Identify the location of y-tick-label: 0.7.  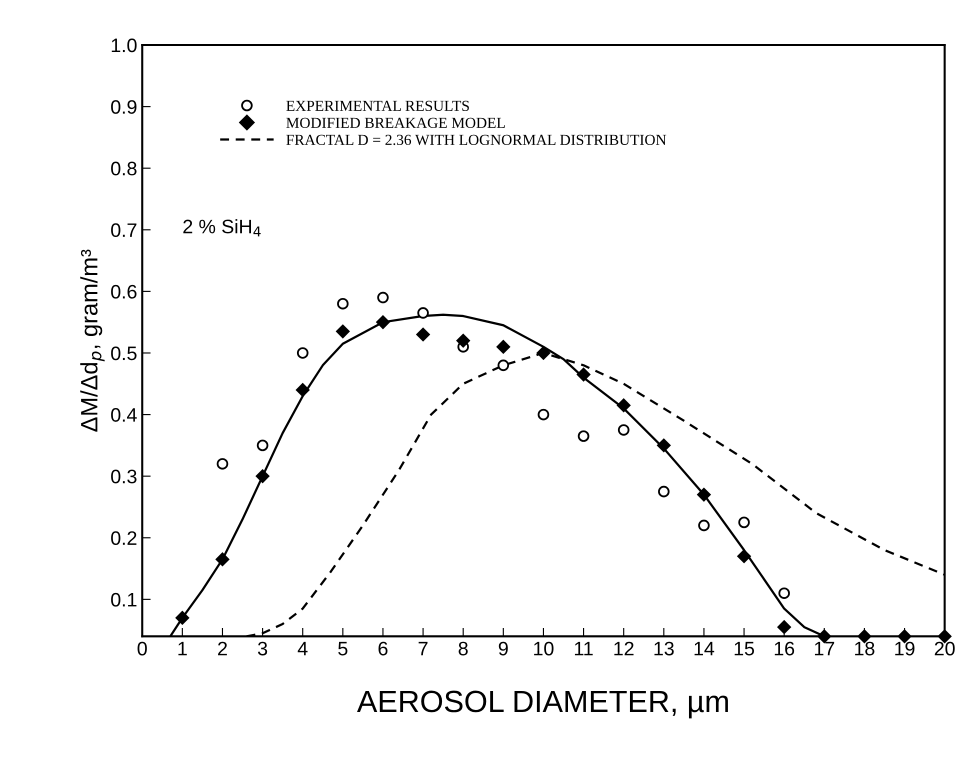
(123, 230).